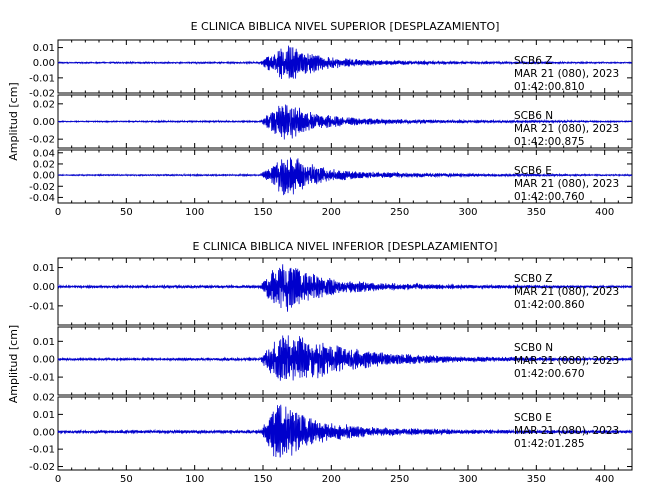 This screenshot has width=650, height=500. What do you see at coordinates (549, 197) in the screenshot?
I see `trace-annotation: 01:42:00.760` at bounding box center [549, 197].